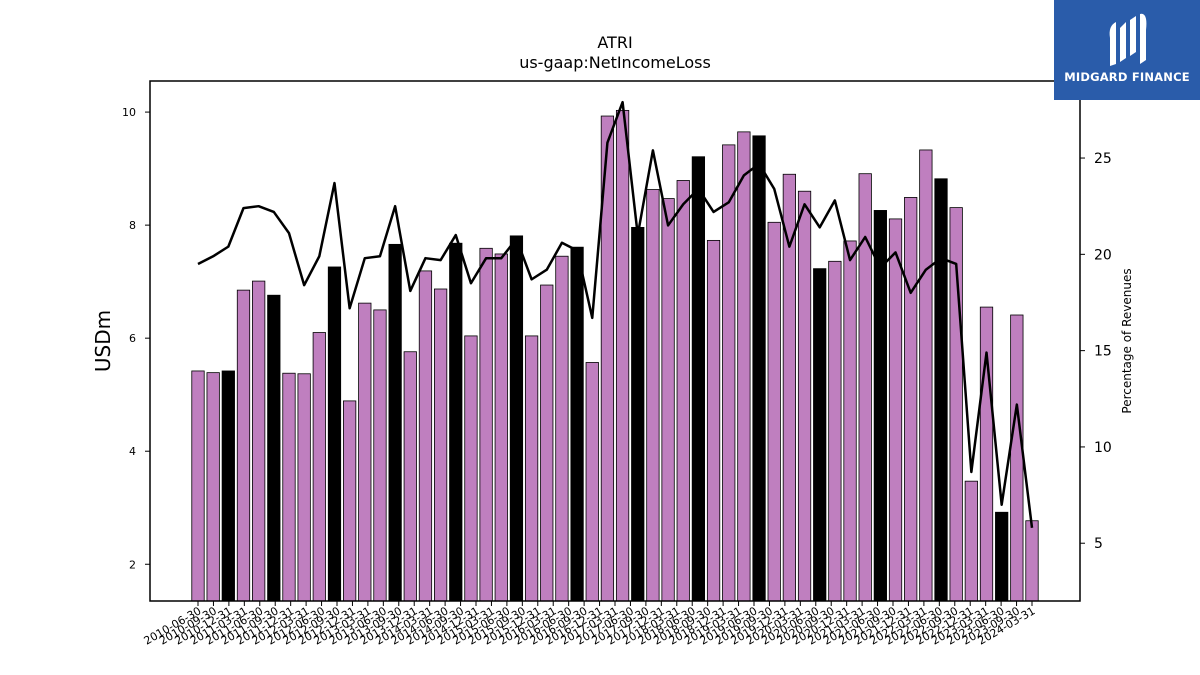 The width and height of the screenshot is (1200, 675). What do you see at coordinates (132, 225) in the screenshot?
I see `y-tick-label: 8` at bounding box center [132, 225].